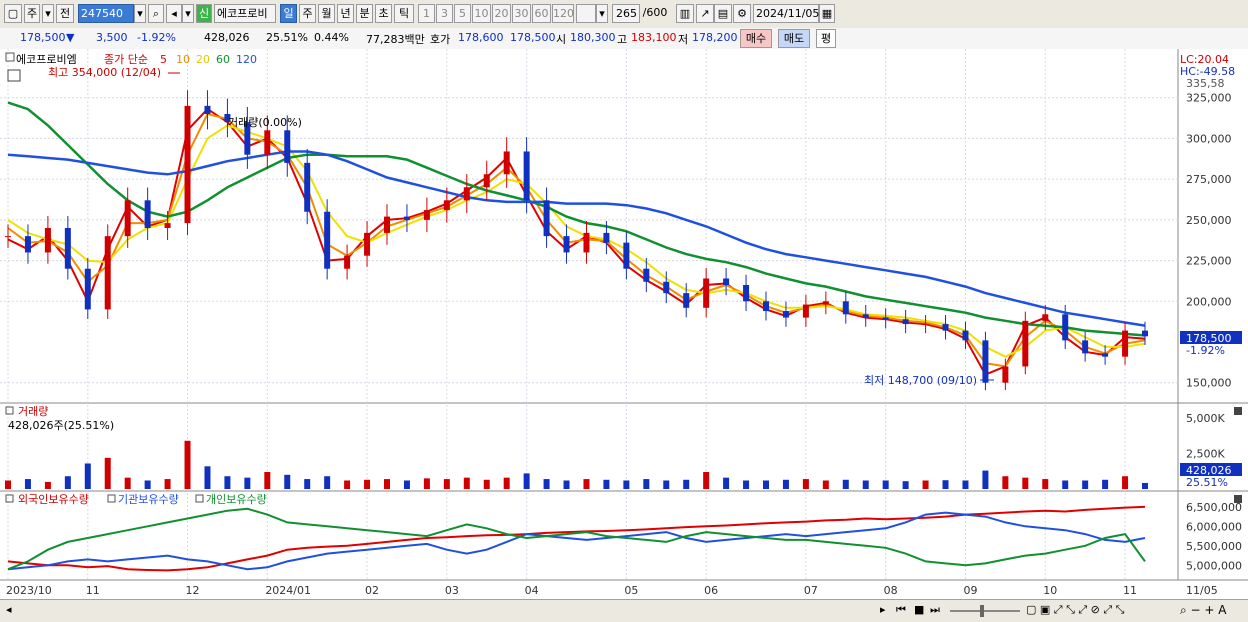  Describe the element at coordinates (383, 13) in the screenshot. I see `period-second: 초` at that location.